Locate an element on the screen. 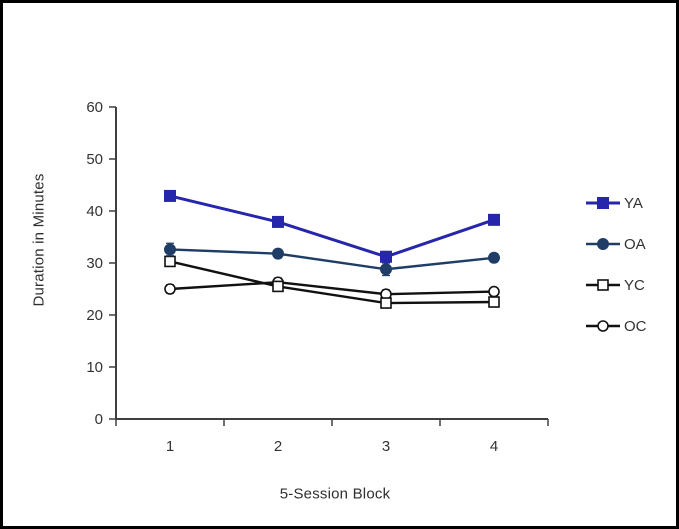 This screenshot has height=529, width=679. y-tick-label: 10 is located at coordinates (94, 367).